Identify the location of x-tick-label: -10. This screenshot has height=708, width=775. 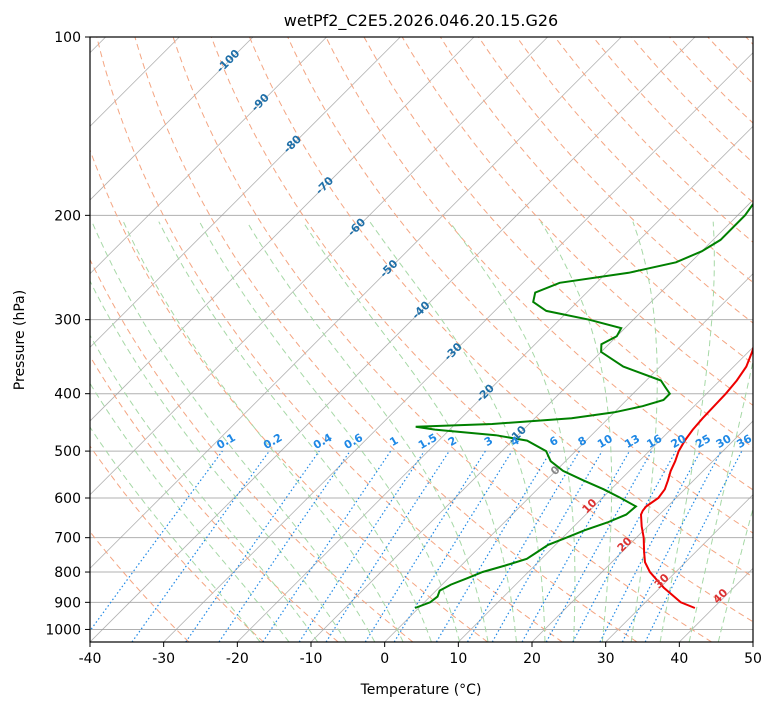
(311, 659).